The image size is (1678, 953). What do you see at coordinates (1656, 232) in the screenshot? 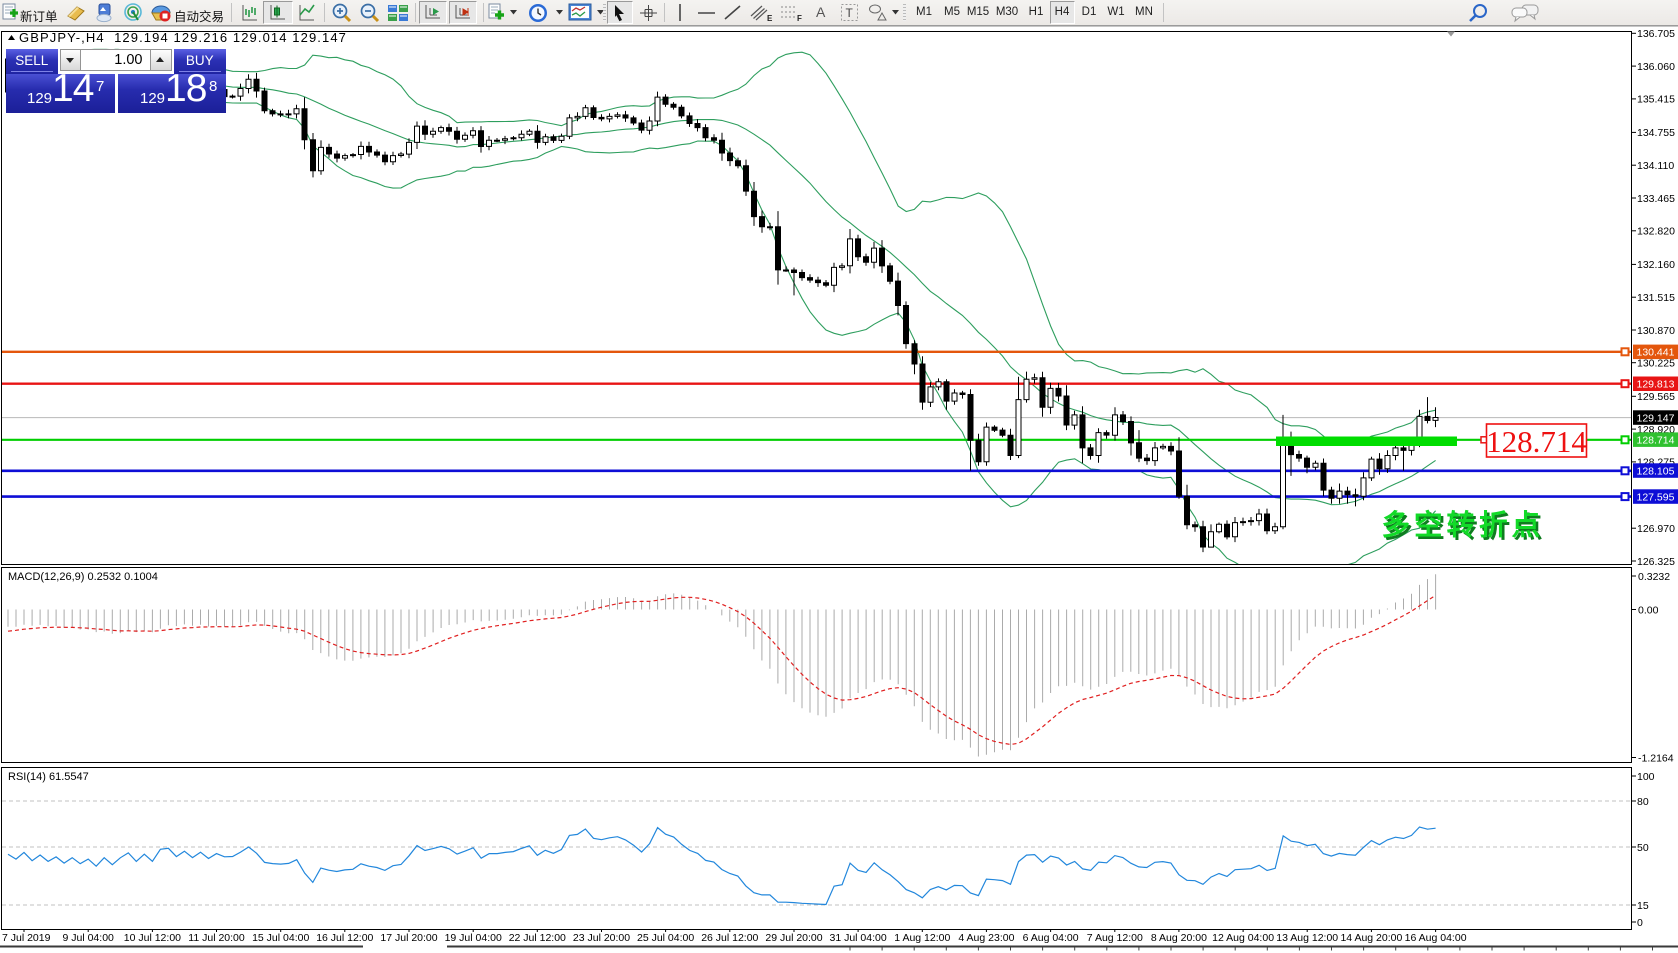
I see `svg-text: 132.820` at bounding box center [1656, 232].